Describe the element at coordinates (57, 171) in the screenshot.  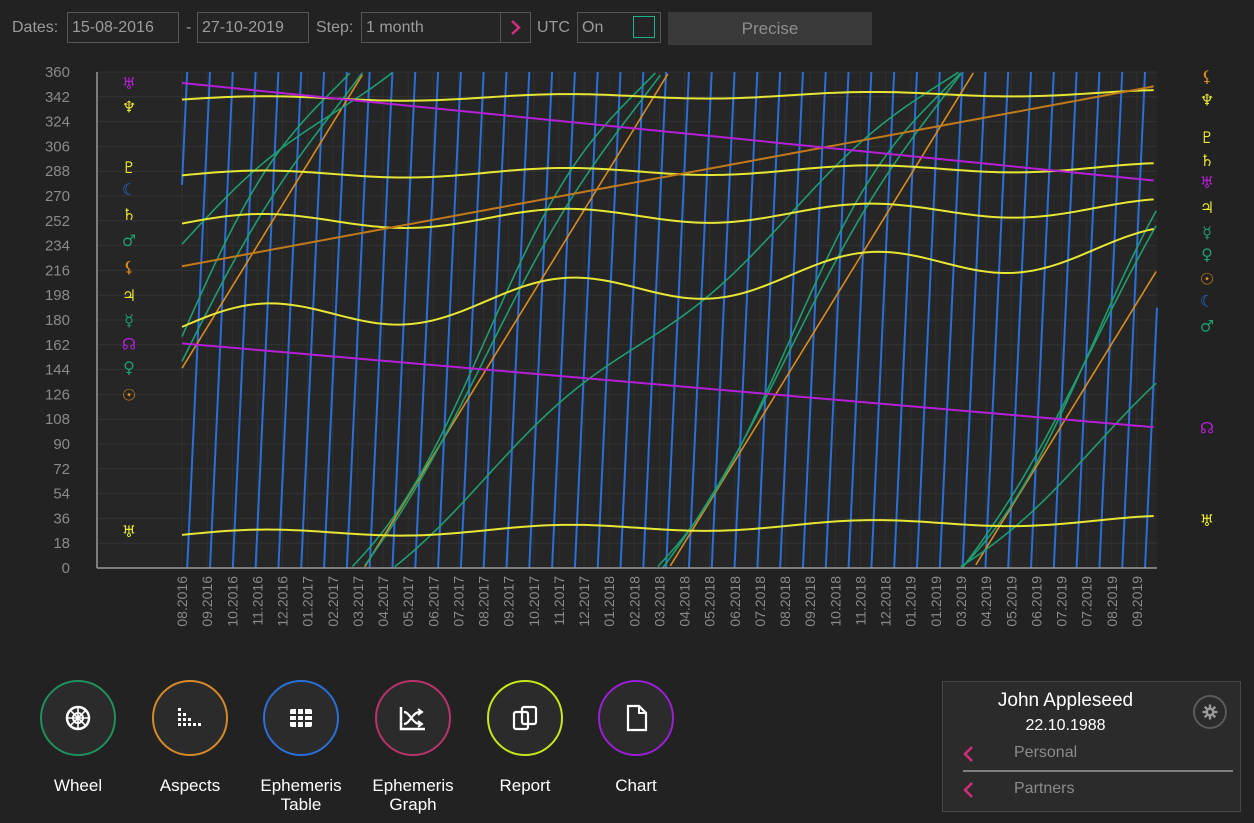
I see `y-tick-label: 288` at that location.